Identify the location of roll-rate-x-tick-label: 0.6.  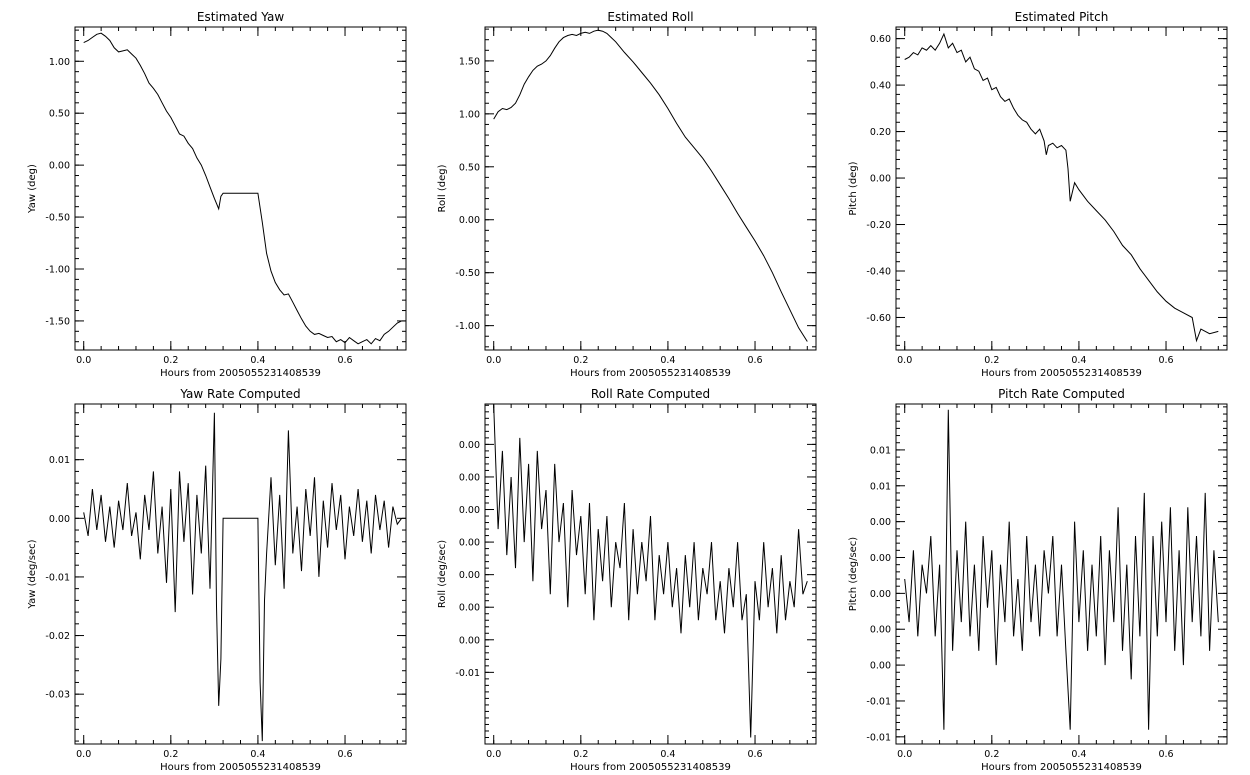
(754, 754).